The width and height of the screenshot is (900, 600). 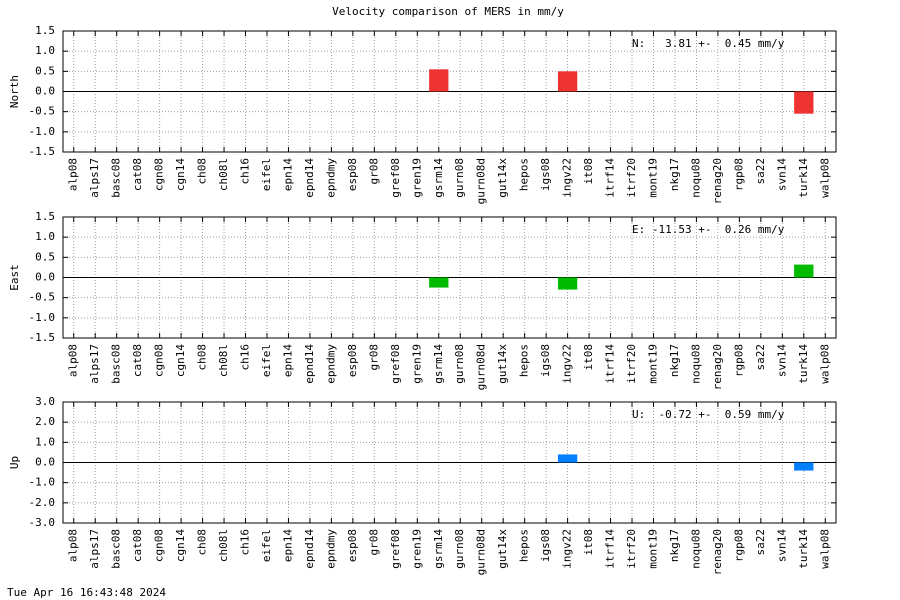 What do you see at coordinates (45, 441) in the screenshot?
I see `y-tick-label: 1.0` at bounding box center [45, 441].